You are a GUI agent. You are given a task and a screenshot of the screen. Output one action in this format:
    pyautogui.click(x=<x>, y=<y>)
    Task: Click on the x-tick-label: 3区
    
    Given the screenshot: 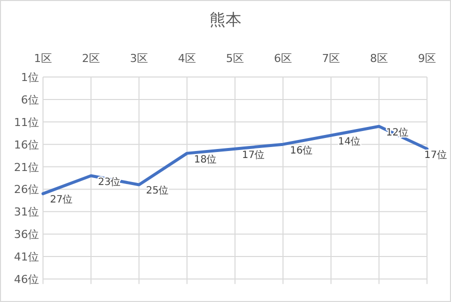 What is the action you would take?
    pyautogui.click(x=139, y=58)
    